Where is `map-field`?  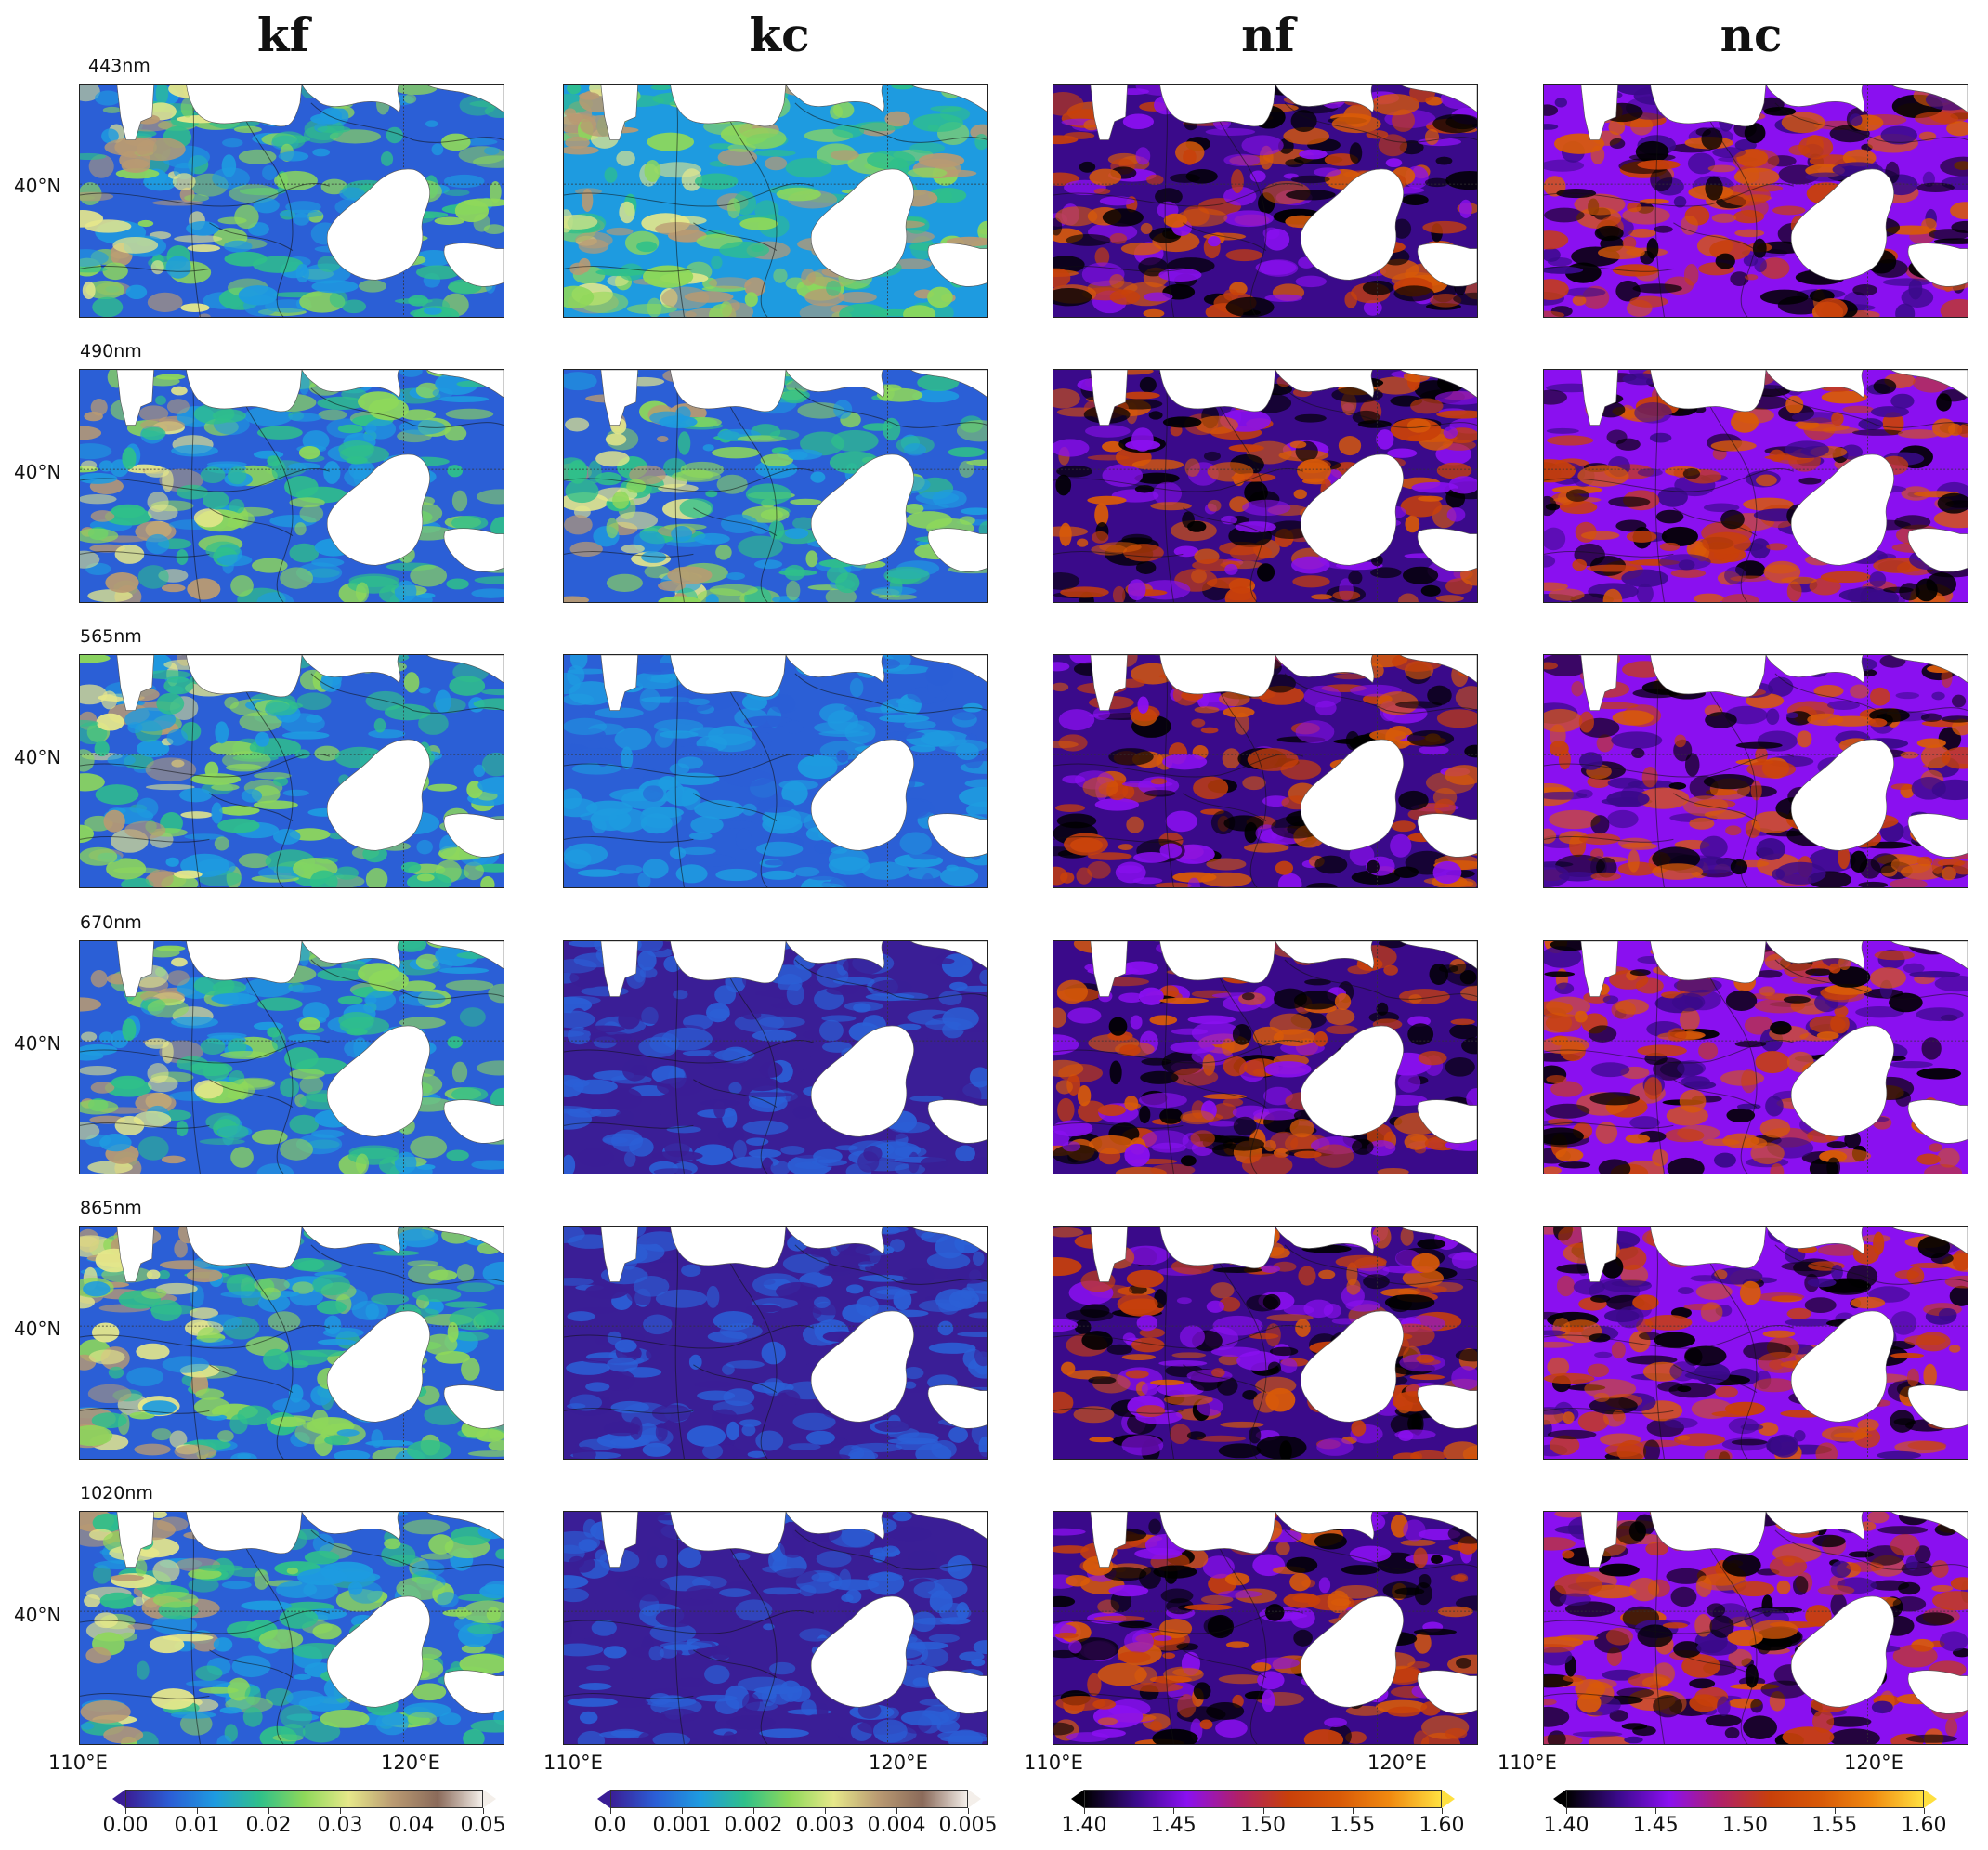 map-field is located at coordinates (292, 1058).